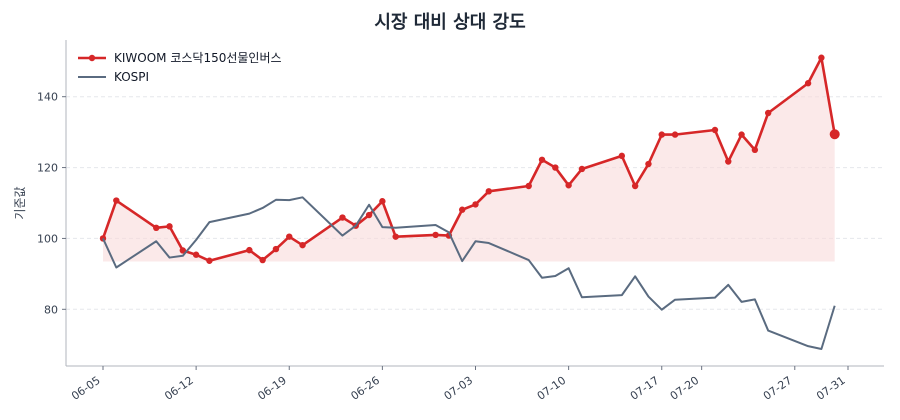 The width and height of the screenshot is (900, 420). What do you see at coordinates (92, 58) in the screenshot?
I see `legend-marker-inverse` at bounding box center [92, 58].